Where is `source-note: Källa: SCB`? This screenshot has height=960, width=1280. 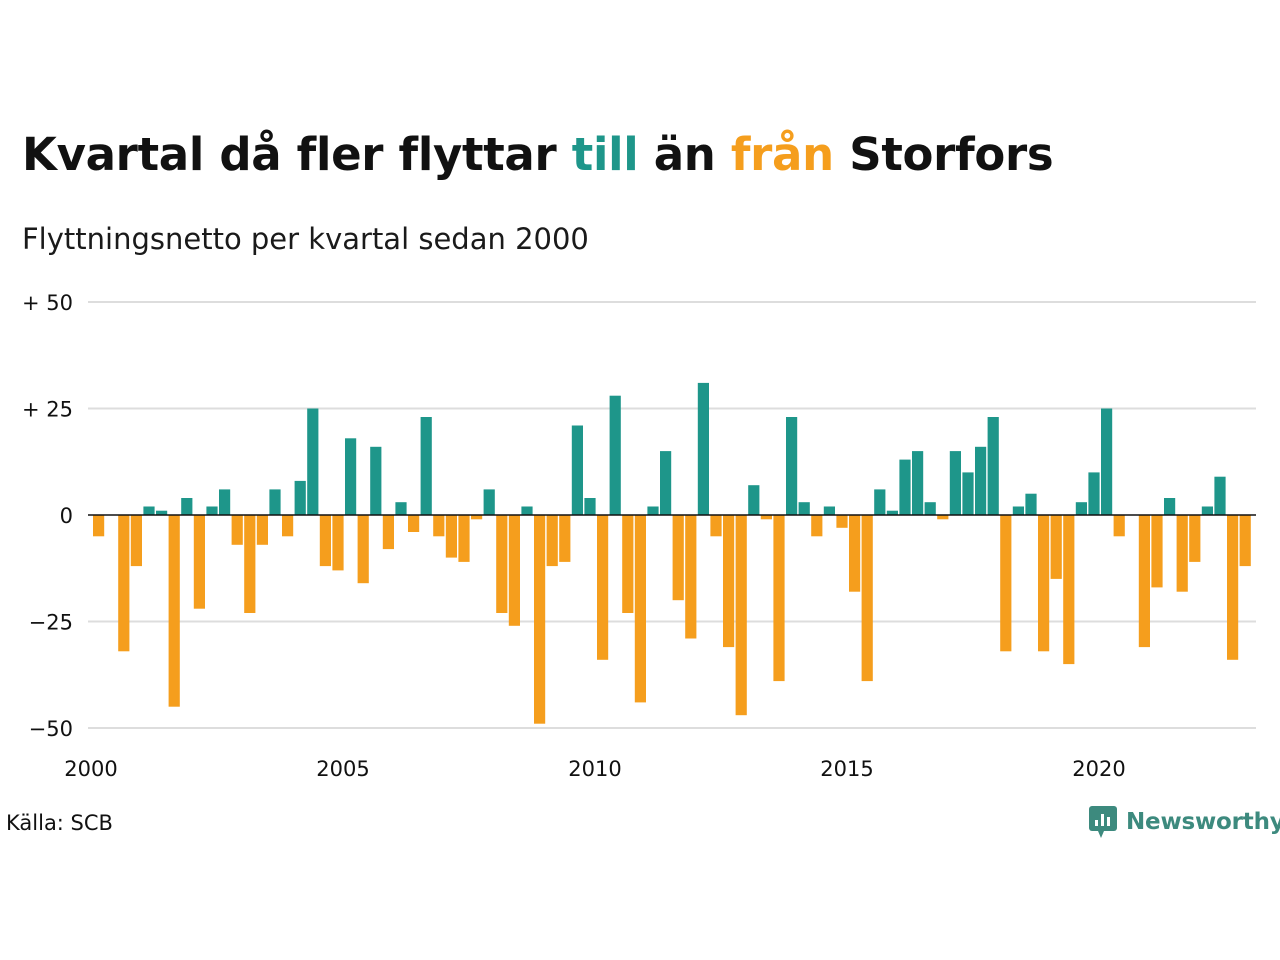 source-note: Källa: SCB is located at coordinates (59, 823).